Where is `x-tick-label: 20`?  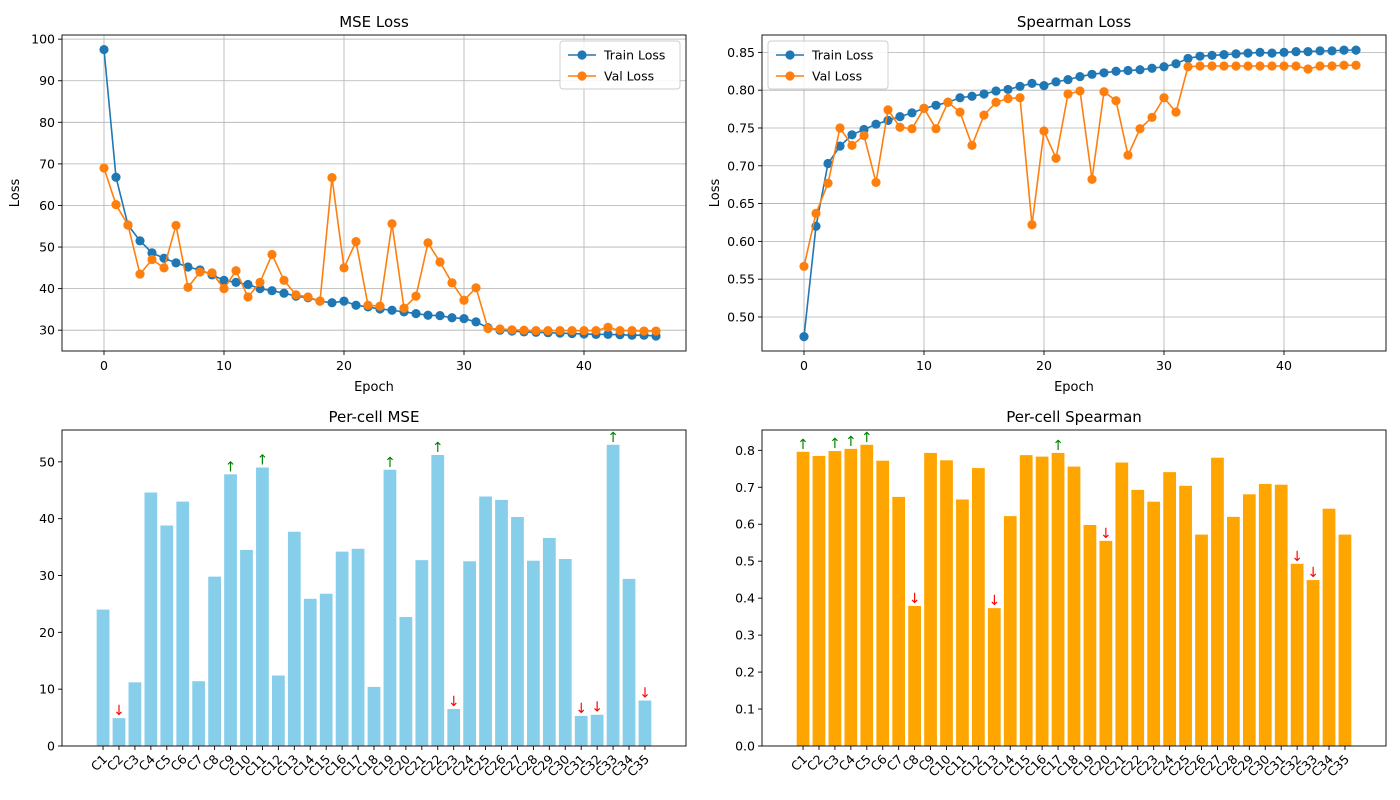
x-tick-label: 20 is located at coordinates (1044, 365).